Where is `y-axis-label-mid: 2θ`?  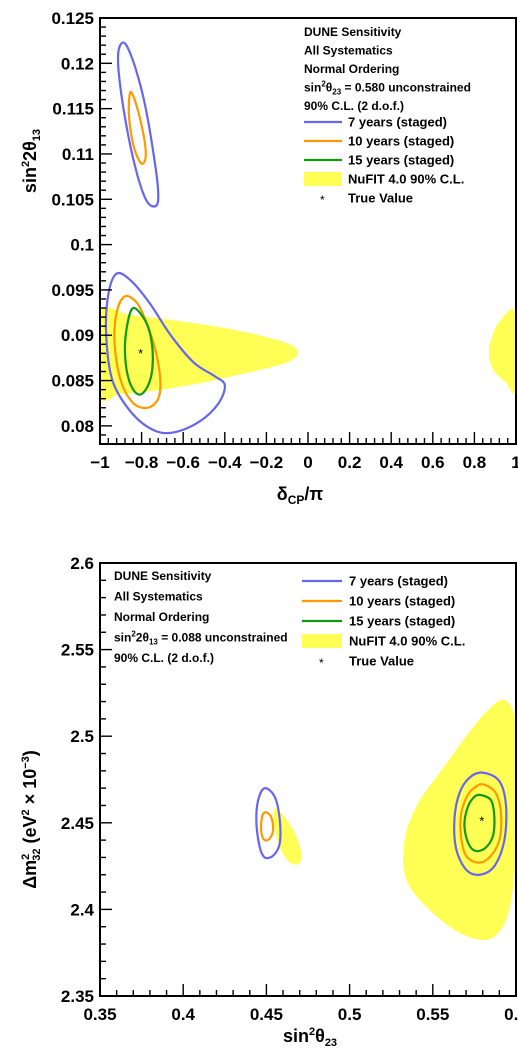 y-axis-label-mid: 2θ is located at coordinates (30, 151).